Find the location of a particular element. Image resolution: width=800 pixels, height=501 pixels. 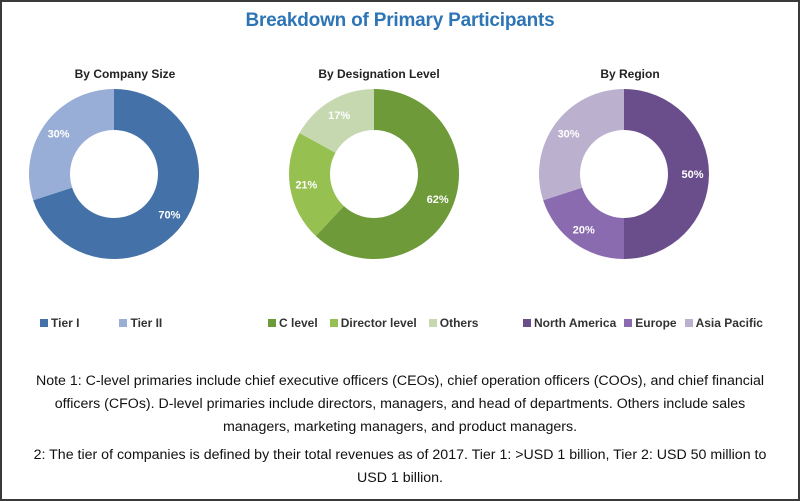

legend-item-europe: Europe is located at coordinates (650, 323).